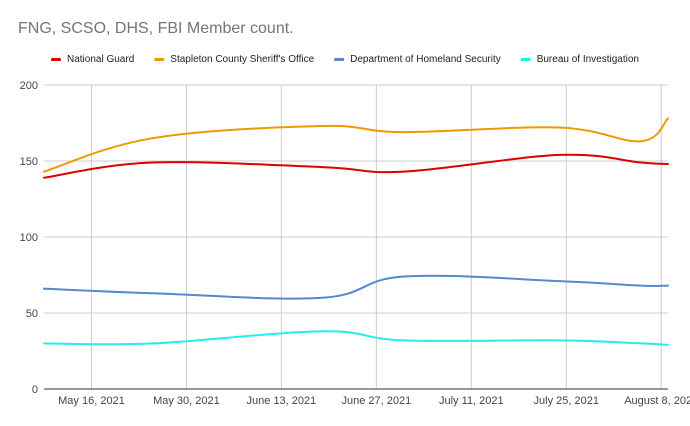 This screenshot has height=426, width=690. Describe the element at coordinates (657, 401) in the screenshot. I see `x-tick-label: August 8, 2021` at that location.